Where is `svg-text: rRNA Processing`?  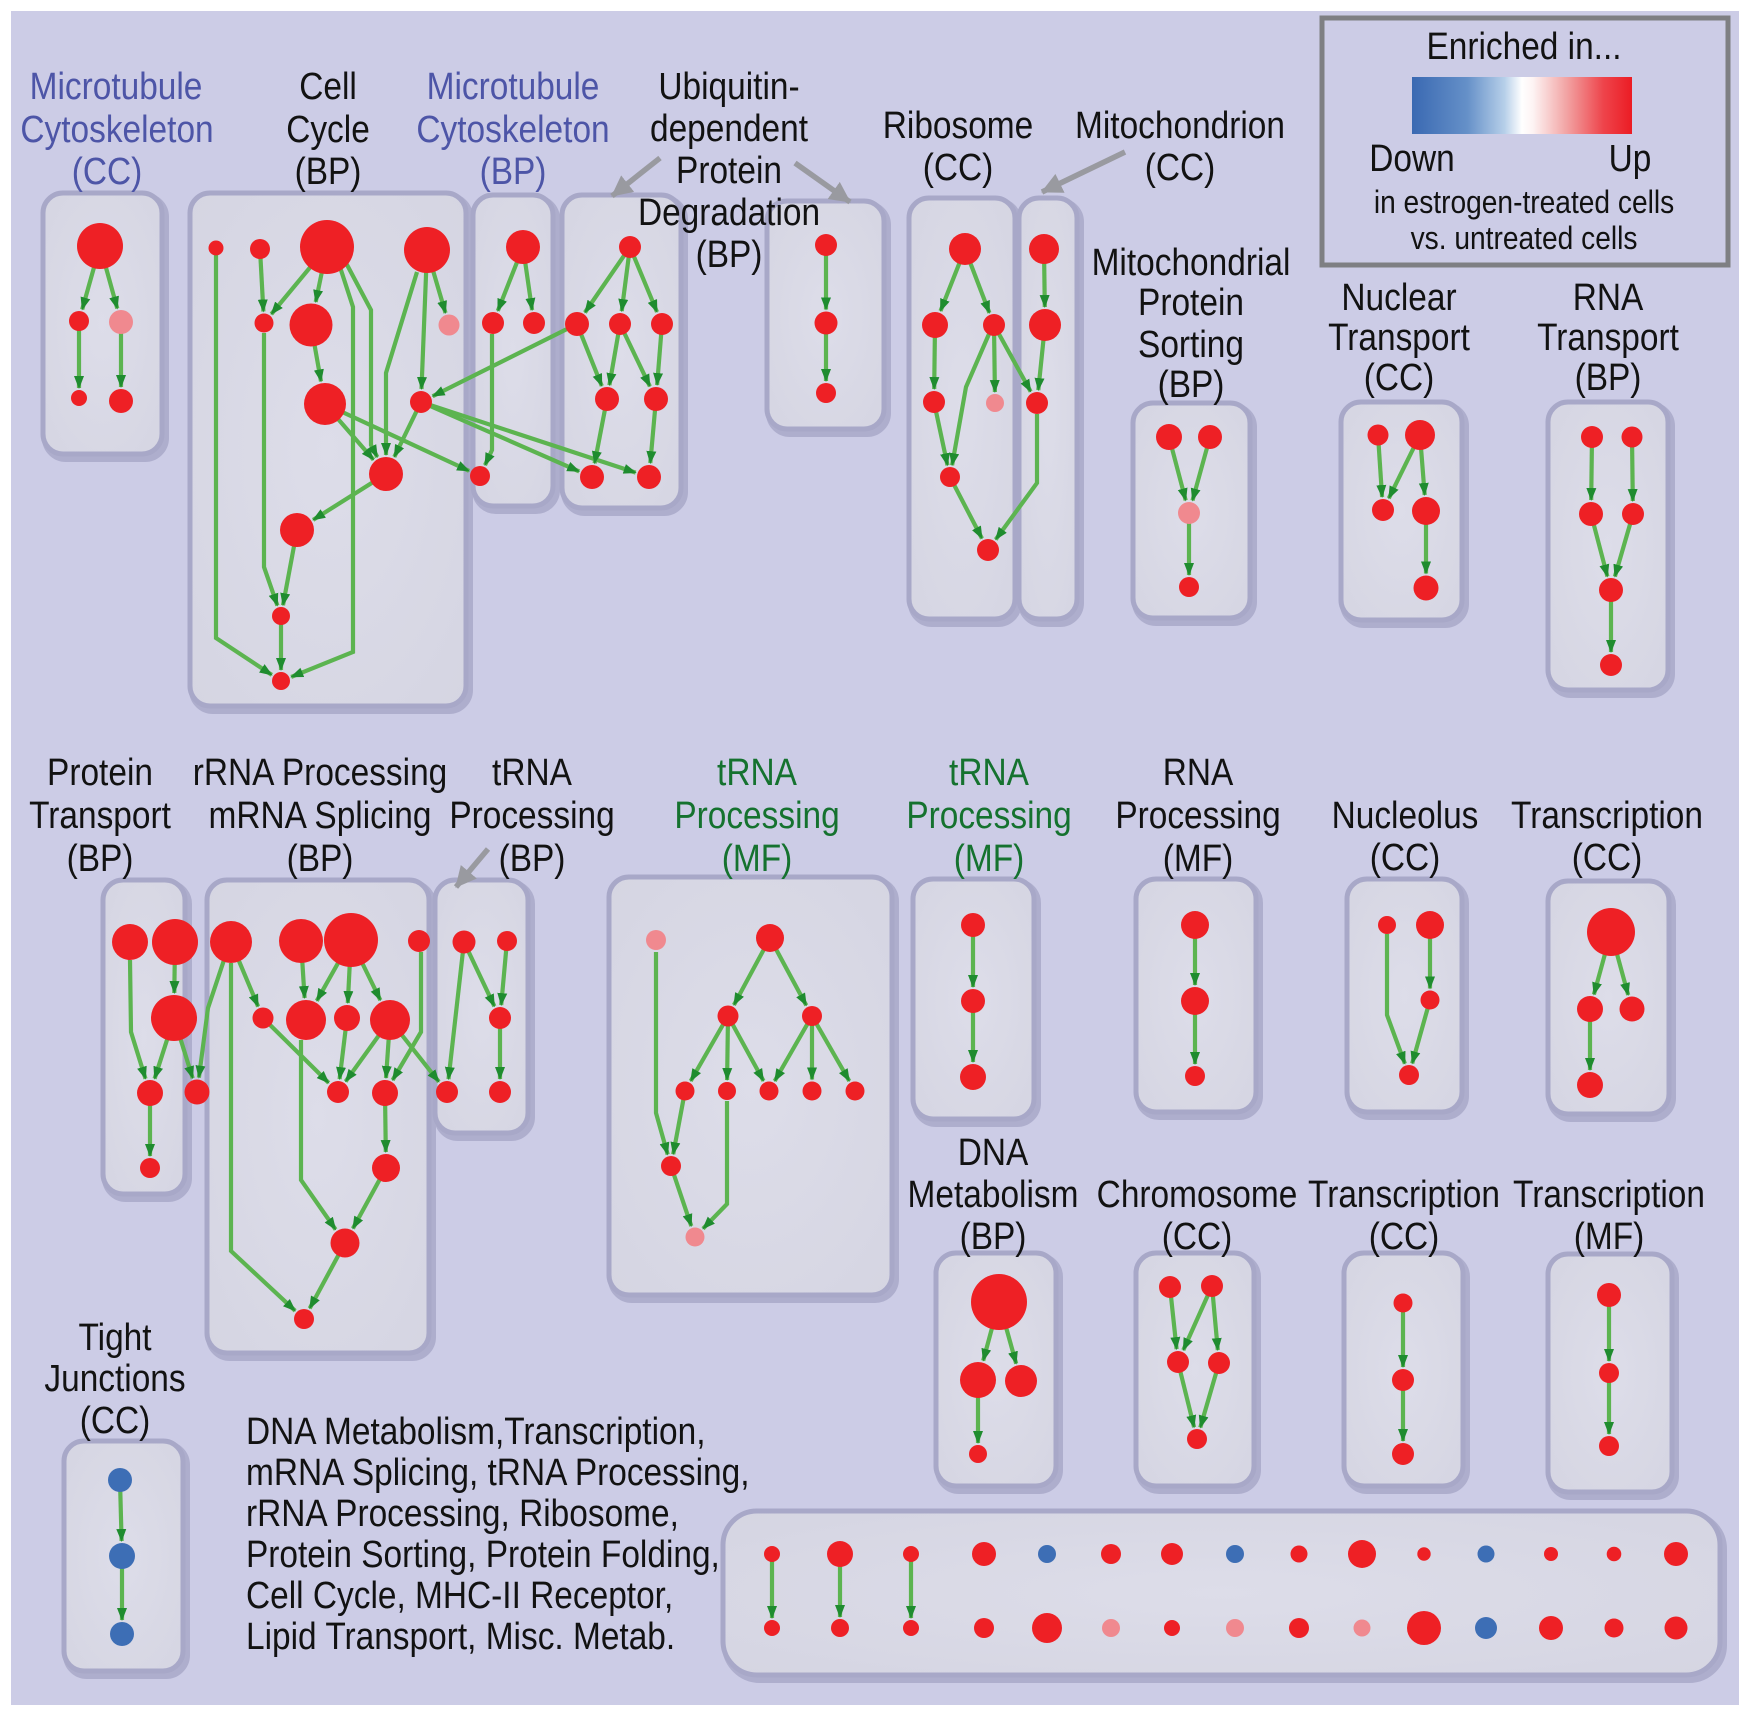
svg-text: rRNA Processing is located at coordinates (320, 772).